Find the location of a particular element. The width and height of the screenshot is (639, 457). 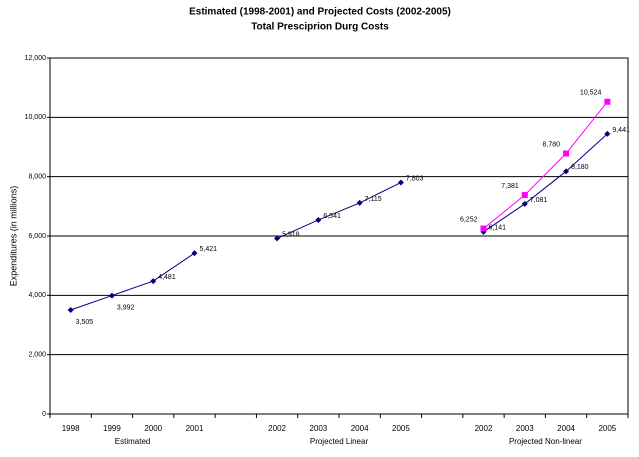

value-label: 6,252 is located at coordinates (469, 219).